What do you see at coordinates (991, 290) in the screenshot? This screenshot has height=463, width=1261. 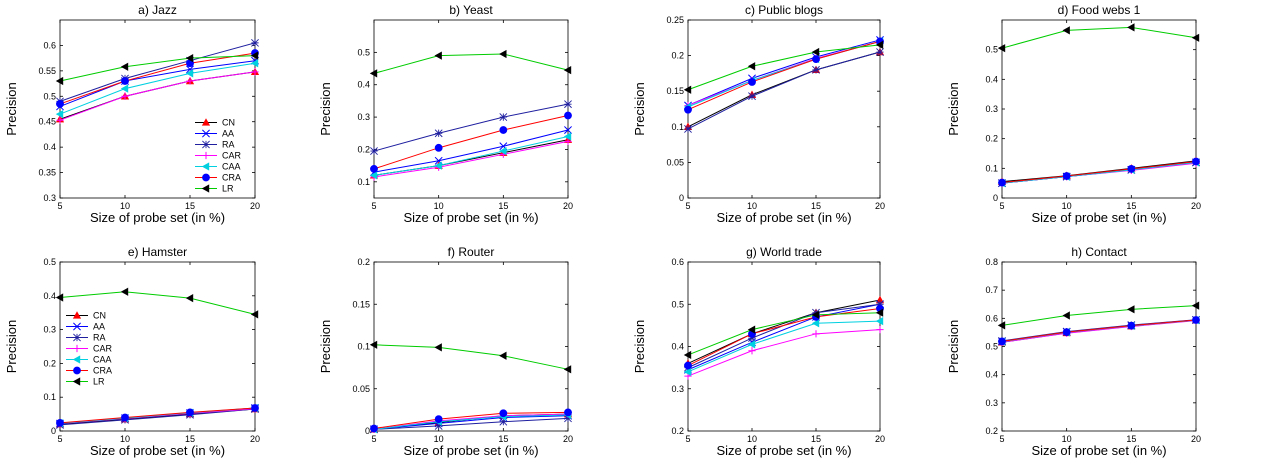 I see `y-tick-label: 0.7` at bounding box center [991, 290].